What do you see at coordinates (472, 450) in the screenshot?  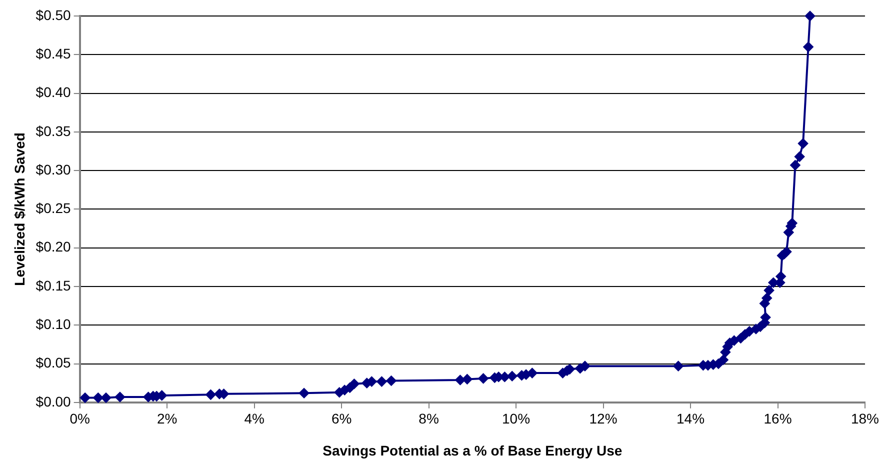 I see `x-axis-title: Savings Potential as a % of Base Energy Use` at bounding box center [472, 450].